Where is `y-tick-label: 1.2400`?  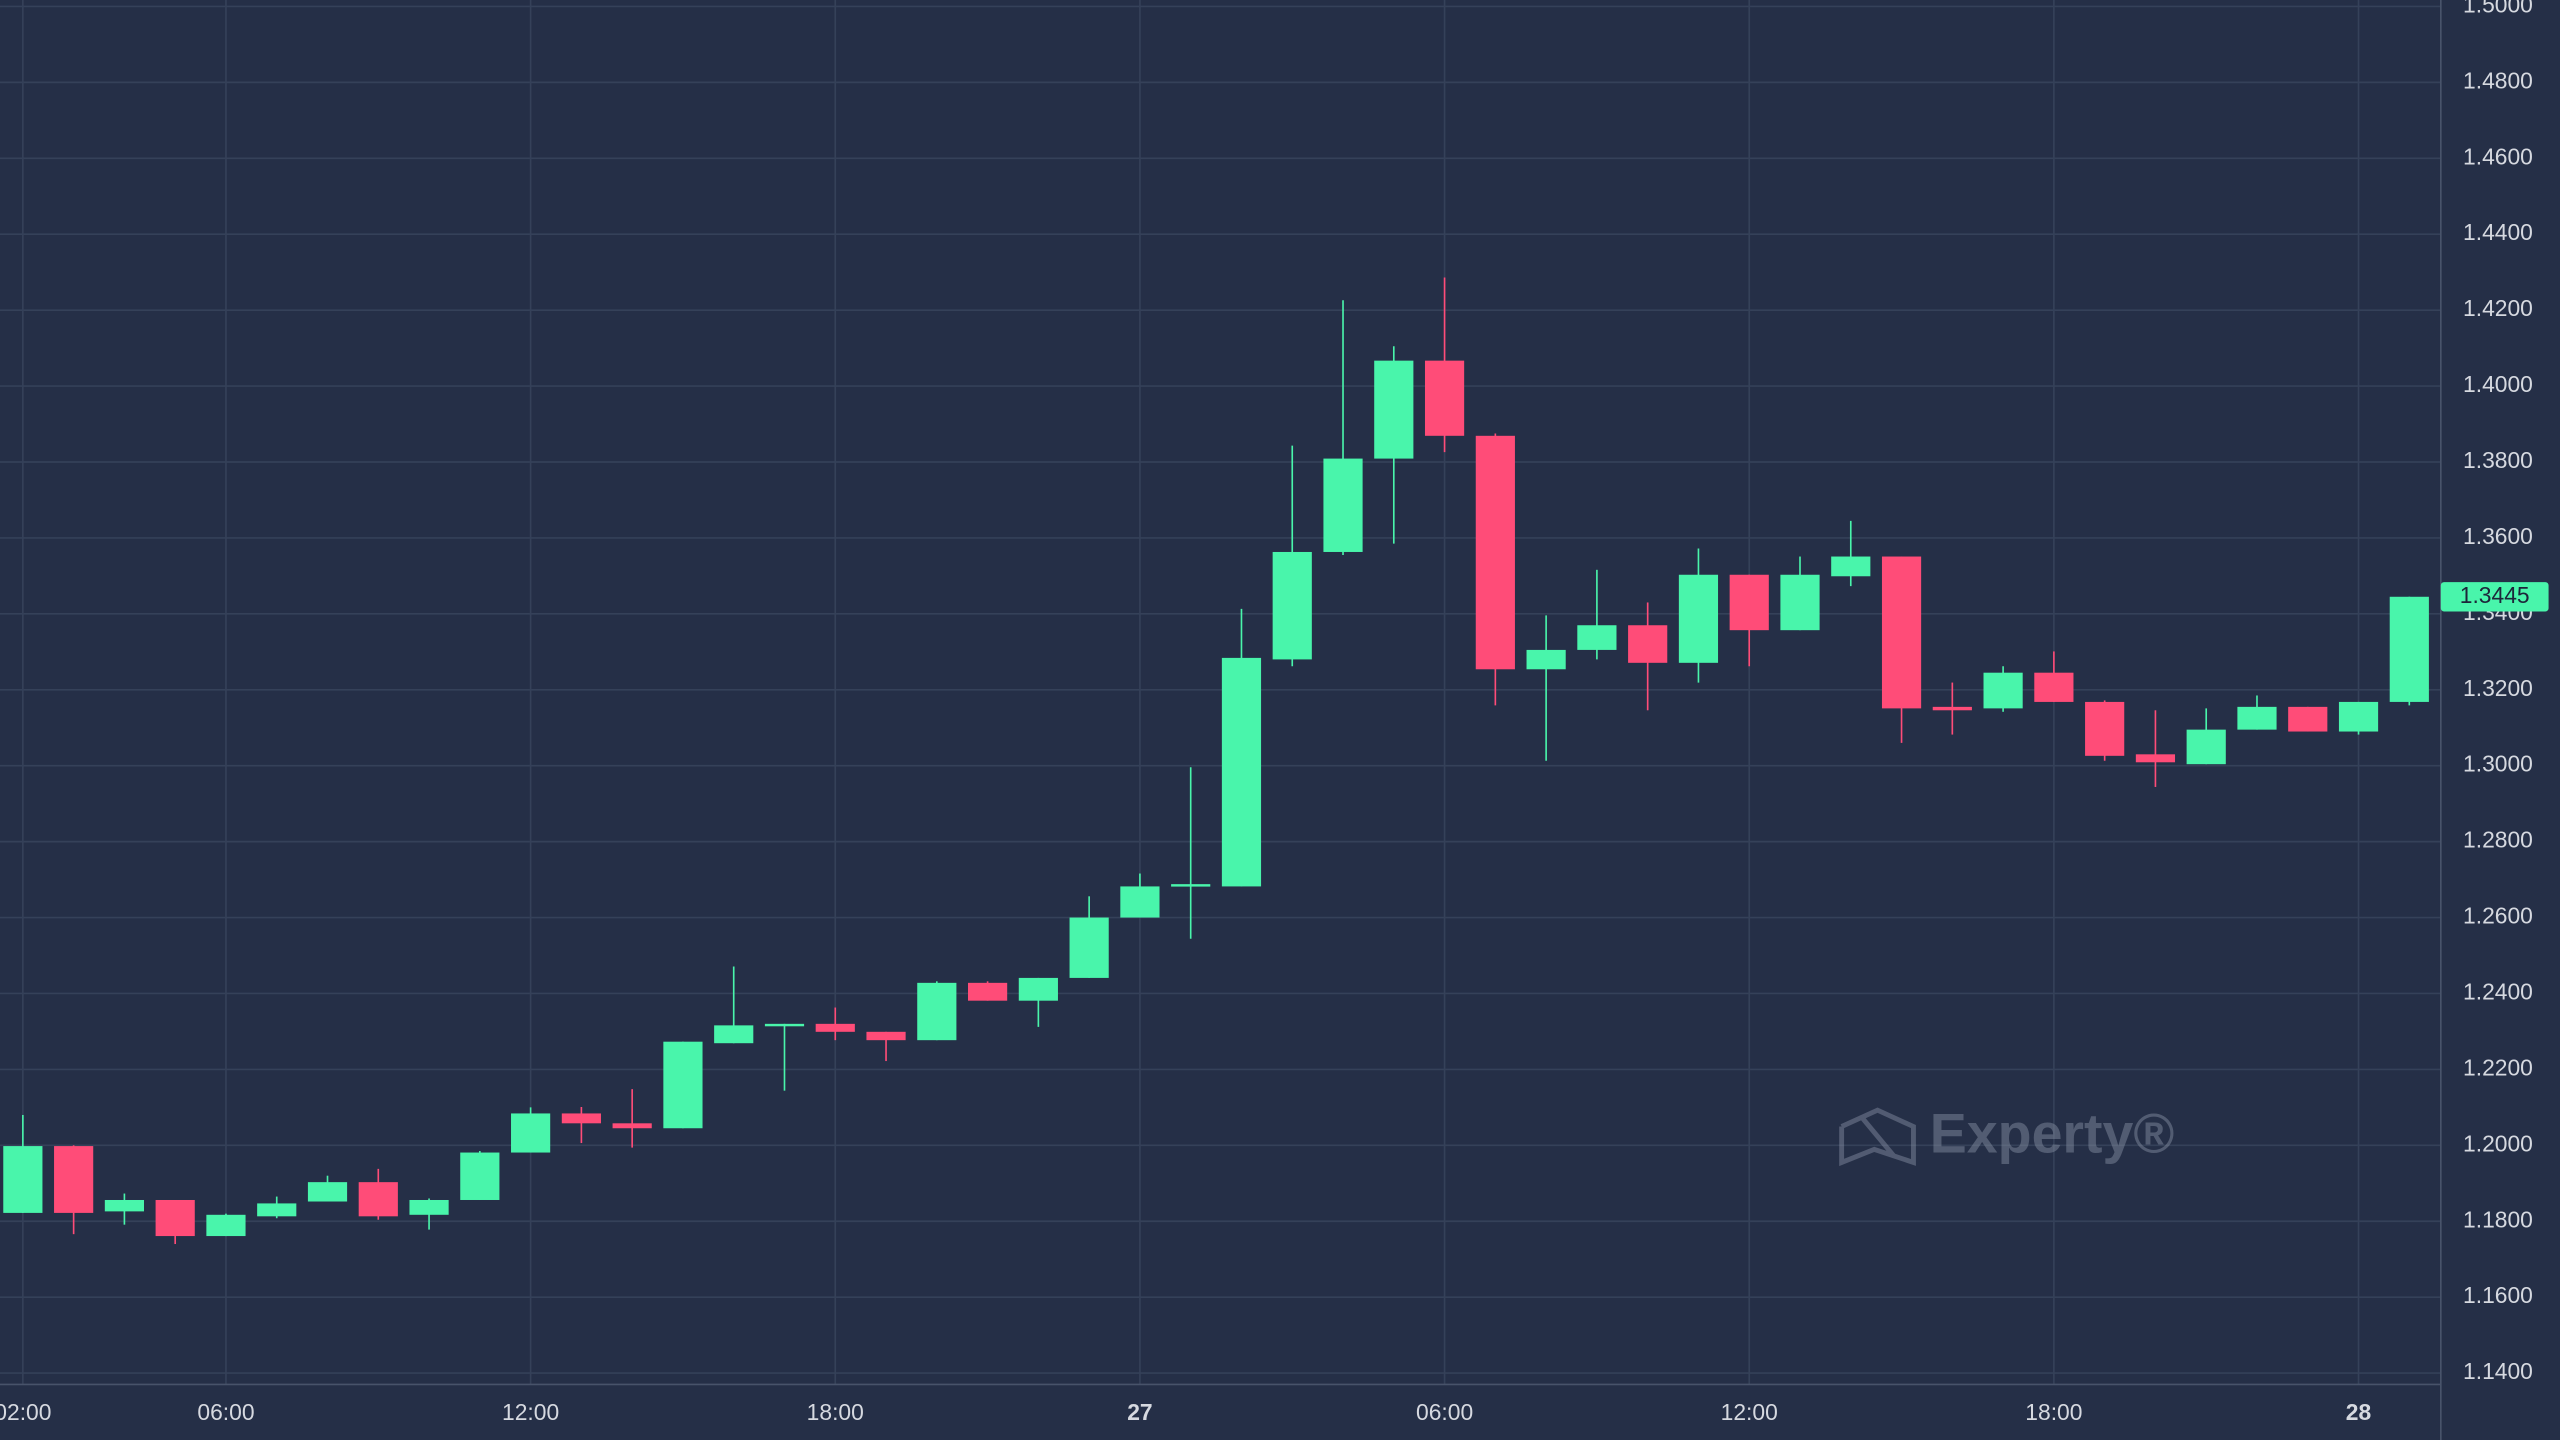 y-tick-label: 1.2400 is located at coordinates (2498, 992).